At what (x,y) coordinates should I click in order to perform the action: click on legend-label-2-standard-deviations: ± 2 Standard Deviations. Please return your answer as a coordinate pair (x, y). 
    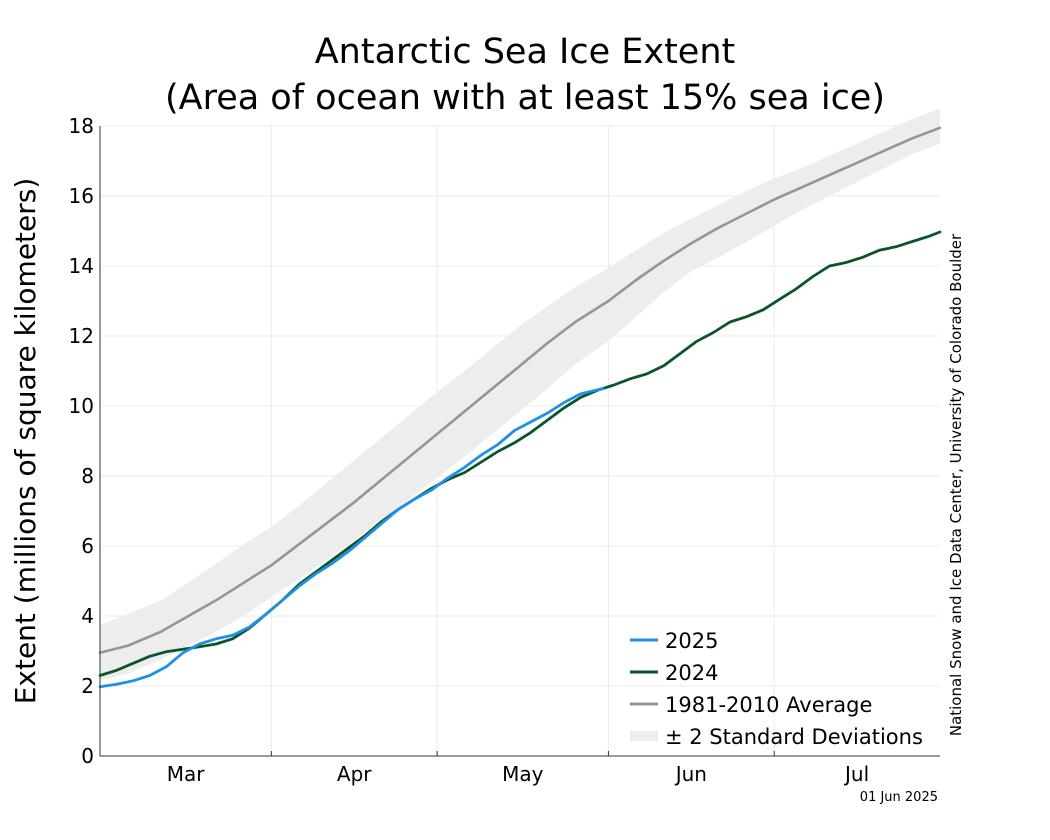
    Looking at the image, I should click on (794, 737).